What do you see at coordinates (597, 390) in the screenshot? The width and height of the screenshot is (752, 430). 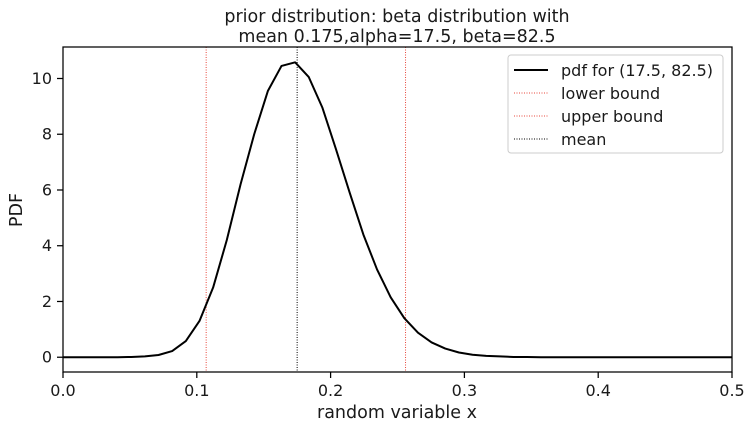 I see `x-tick-label: 0.4` at bounding box center [597, 390].